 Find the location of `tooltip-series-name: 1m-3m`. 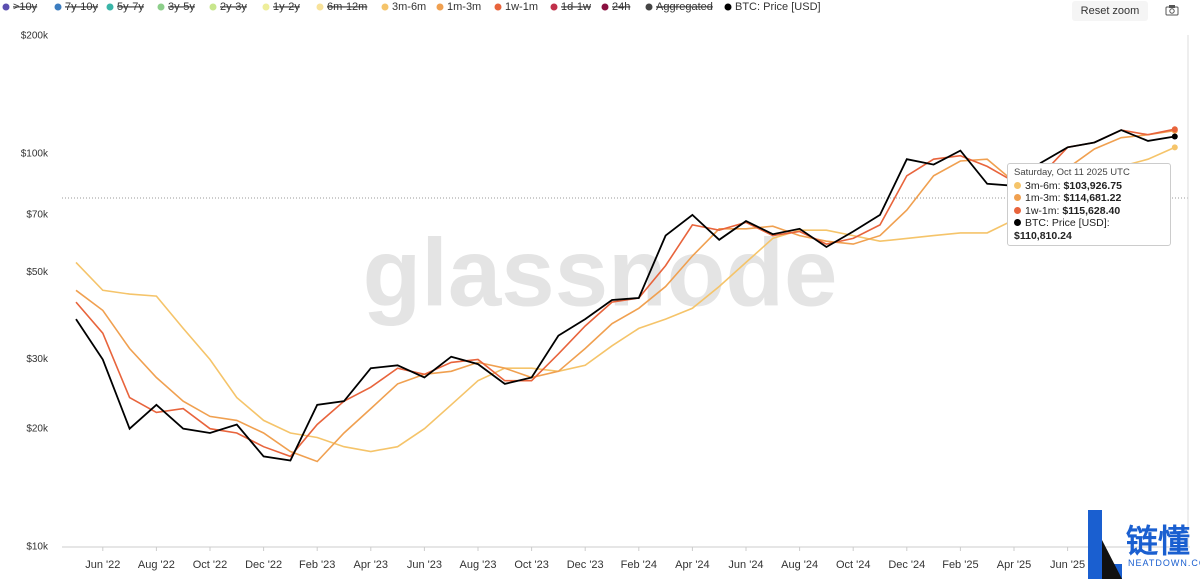

tooltip-series-name: 1m-3m is located at coordinates (1044, 198).